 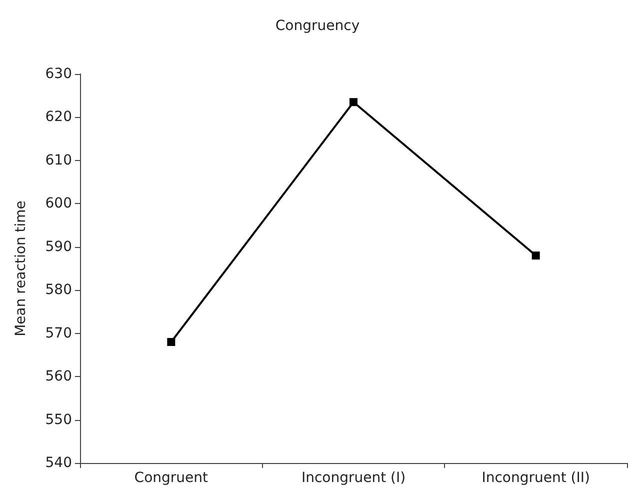 I want to click on y-tick-label: 600, so click(x=58, y=204).